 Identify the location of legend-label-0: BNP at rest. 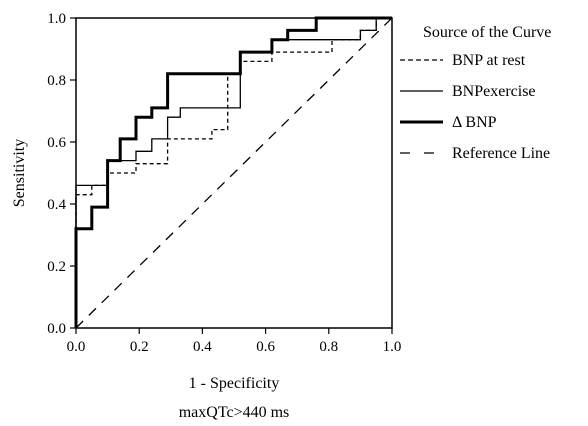
(489, 60).